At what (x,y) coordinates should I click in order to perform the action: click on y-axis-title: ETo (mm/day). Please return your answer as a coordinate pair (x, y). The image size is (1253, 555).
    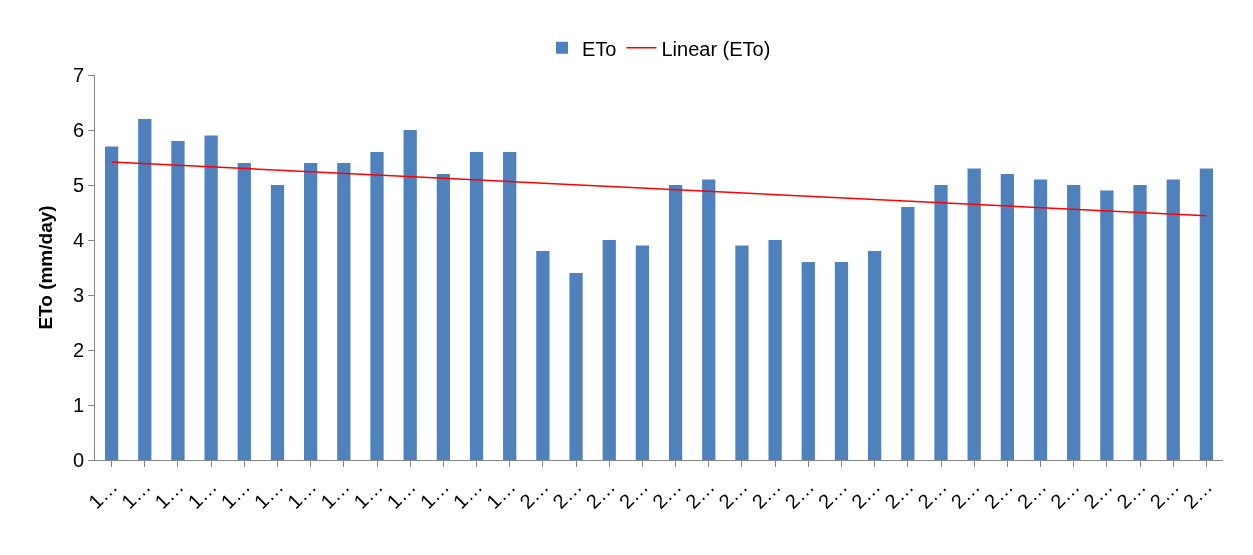
    Looking at the image, I should click on (45, 267).